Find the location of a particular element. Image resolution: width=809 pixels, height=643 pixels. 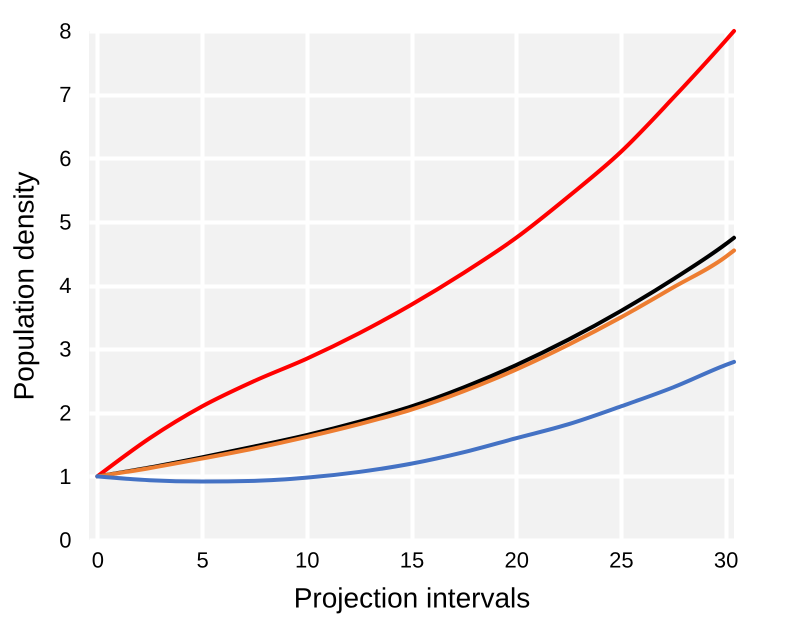

y-tick-label: 7 is located at coordinates (65, 95).